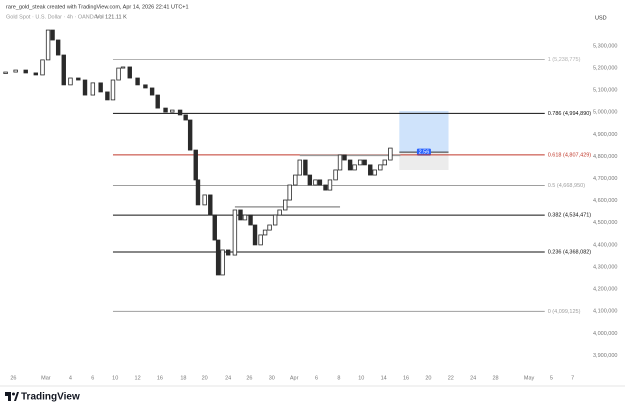  Describe the element at coordinates (424, 161) in the screenshot. I see `position-stop` at that location.